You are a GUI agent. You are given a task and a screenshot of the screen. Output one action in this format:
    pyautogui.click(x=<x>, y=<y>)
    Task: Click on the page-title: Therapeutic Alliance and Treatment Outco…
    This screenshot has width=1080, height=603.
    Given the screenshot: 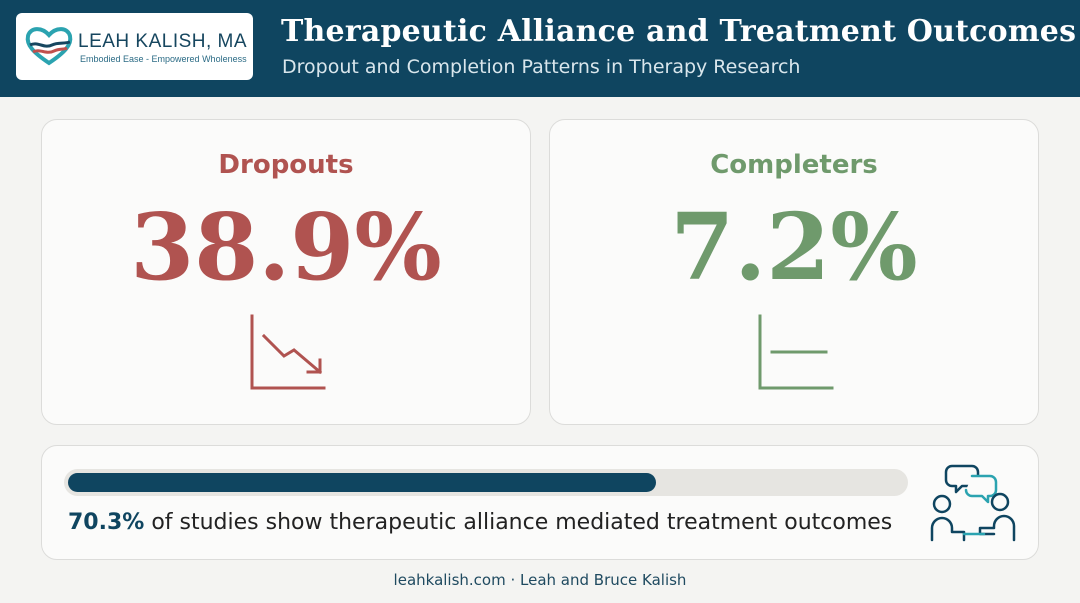 What is the action you would take?
    pyautogui.click(x=679, y=31)
    